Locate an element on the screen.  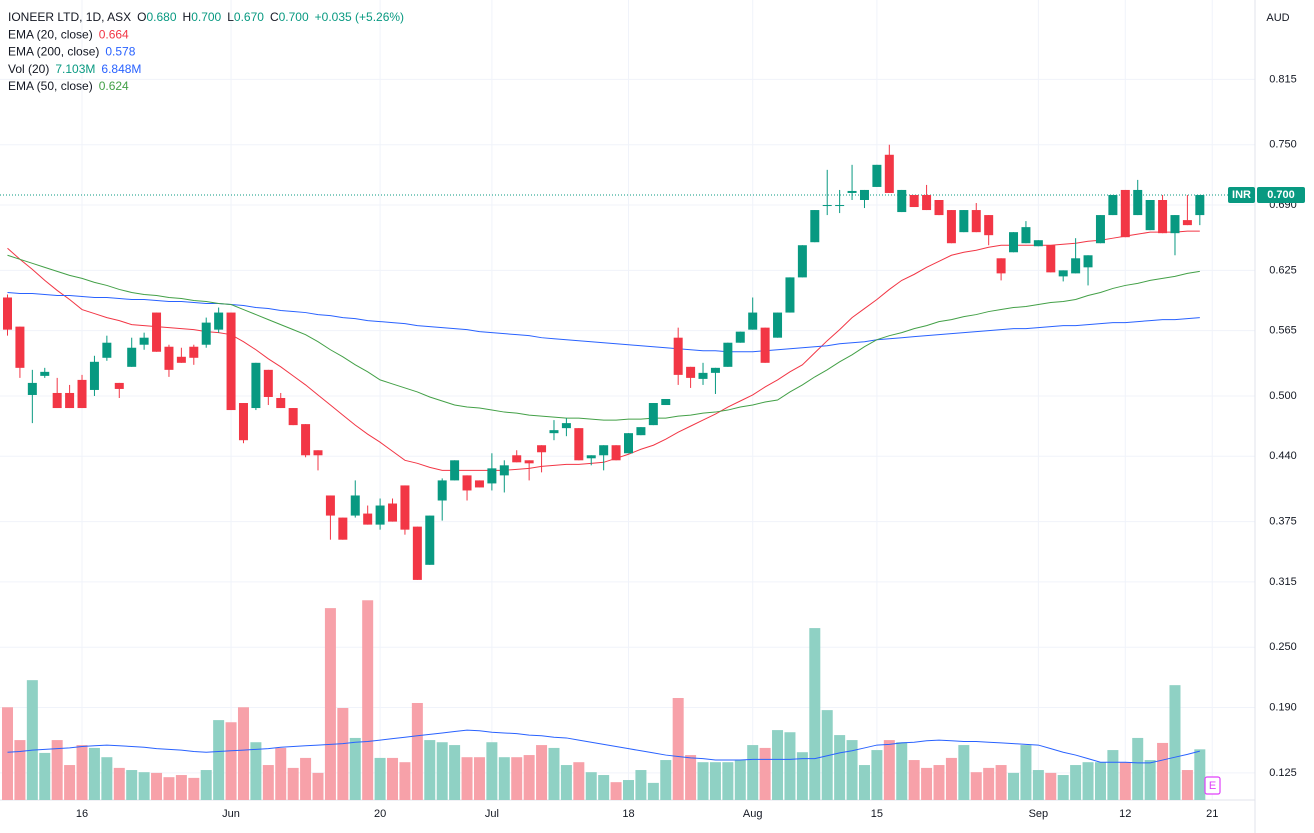
y-tick-label: 0.315 is located at coordinates (1283, 582).